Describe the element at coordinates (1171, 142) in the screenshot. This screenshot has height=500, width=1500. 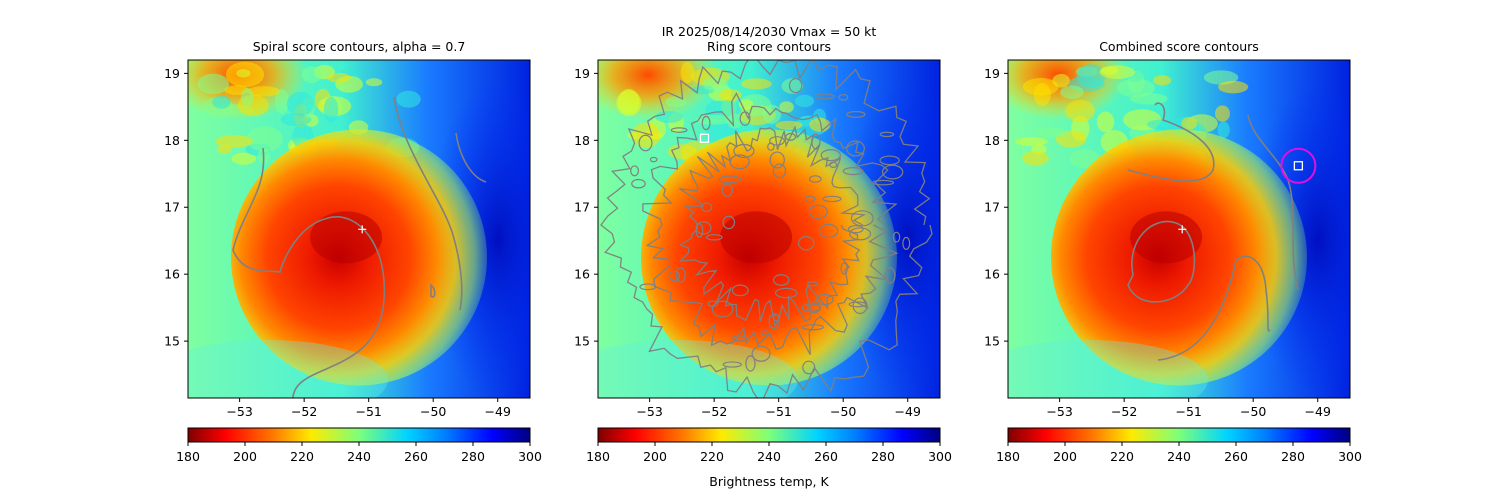
I see `north-contour` at that location.